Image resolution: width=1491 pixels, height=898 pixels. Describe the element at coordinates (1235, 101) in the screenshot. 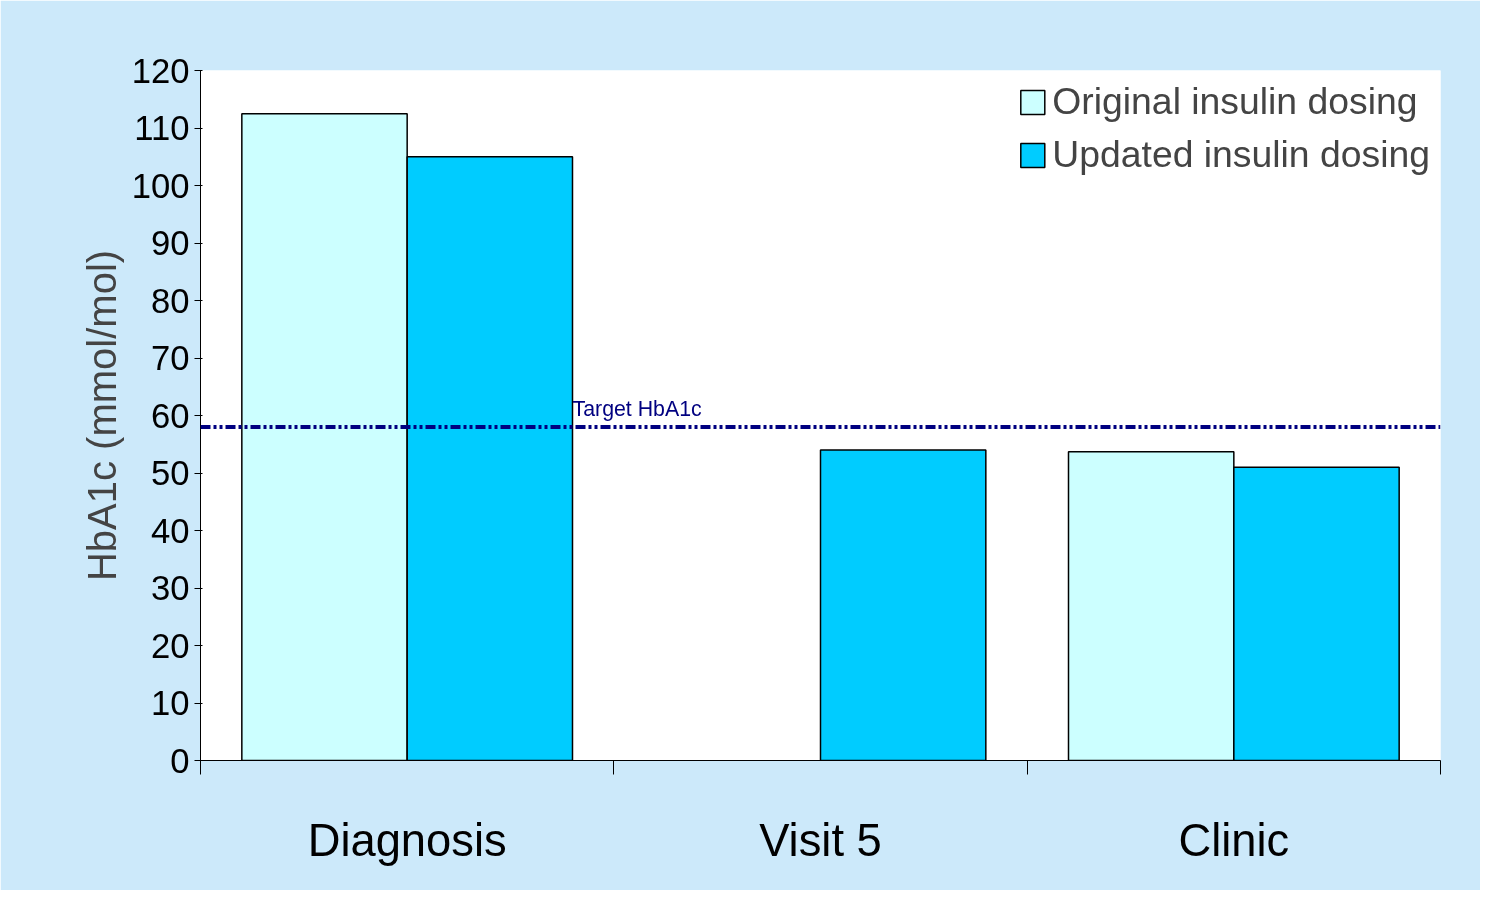

I see `legend-label: Original insulin dosing` at that location.